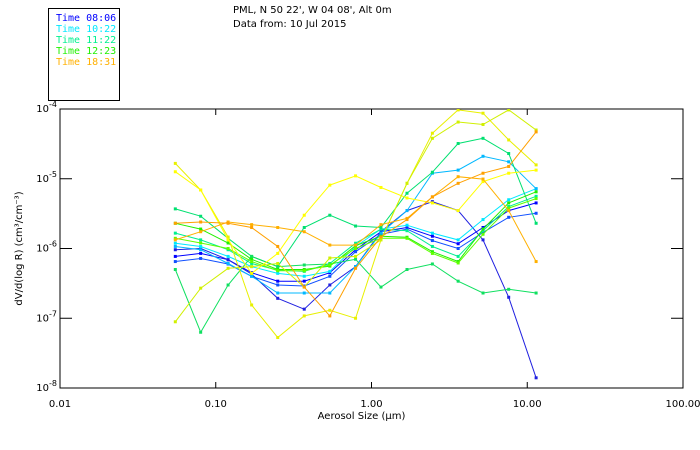 Image resolution: width=700 pixels, height=450 pixels. What do you see at coordinates (527, 404) in the screenshot?
I see `x-tick-label: 10.00` at bounding box center [527, 404].